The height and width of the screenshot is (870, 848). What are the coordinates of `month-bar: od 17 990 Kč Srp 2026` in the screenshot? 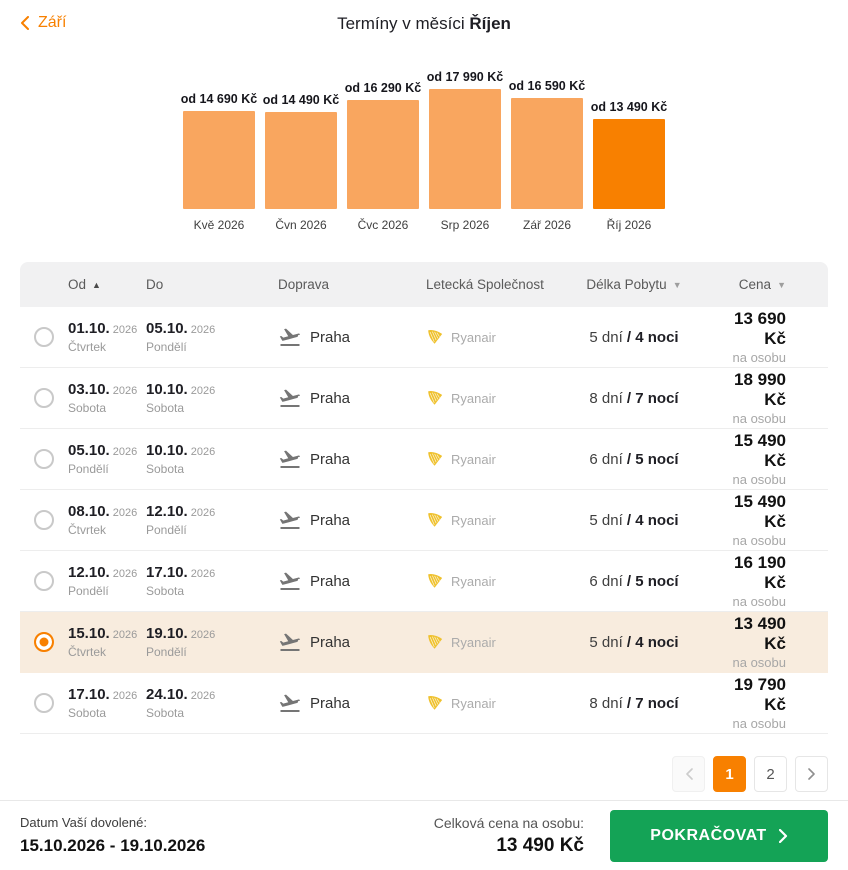 It's located at (465, 151).